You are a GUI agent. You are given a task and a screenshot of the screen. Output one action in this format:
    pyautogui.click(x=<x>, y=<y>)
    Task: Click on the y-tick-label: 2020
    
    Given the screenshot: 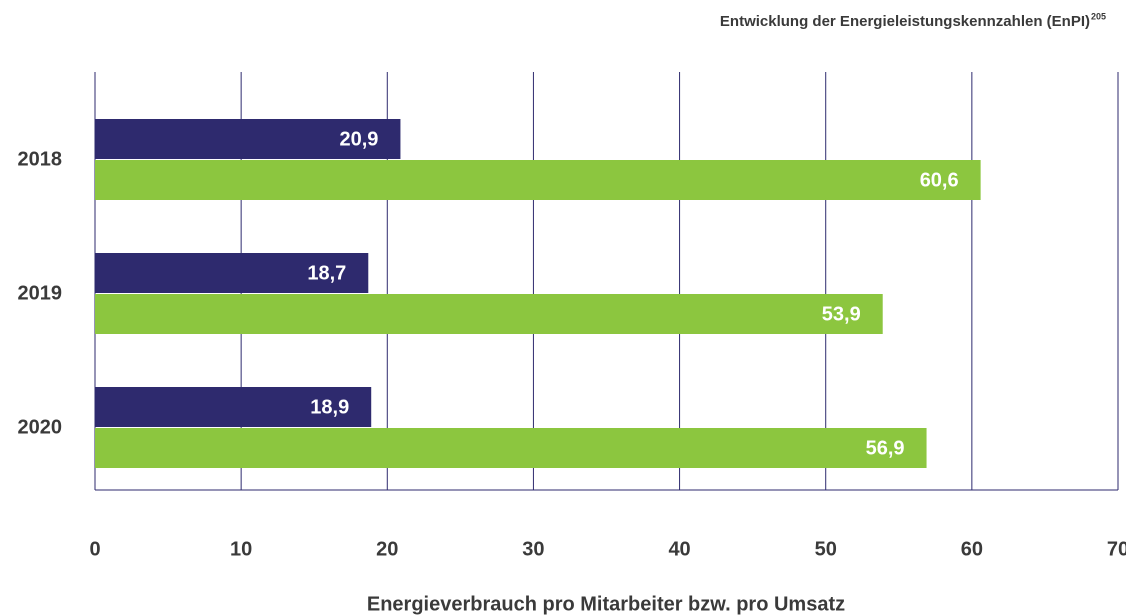 What is the action you would take?
    pyautogui.click(x=40, y=427)
    